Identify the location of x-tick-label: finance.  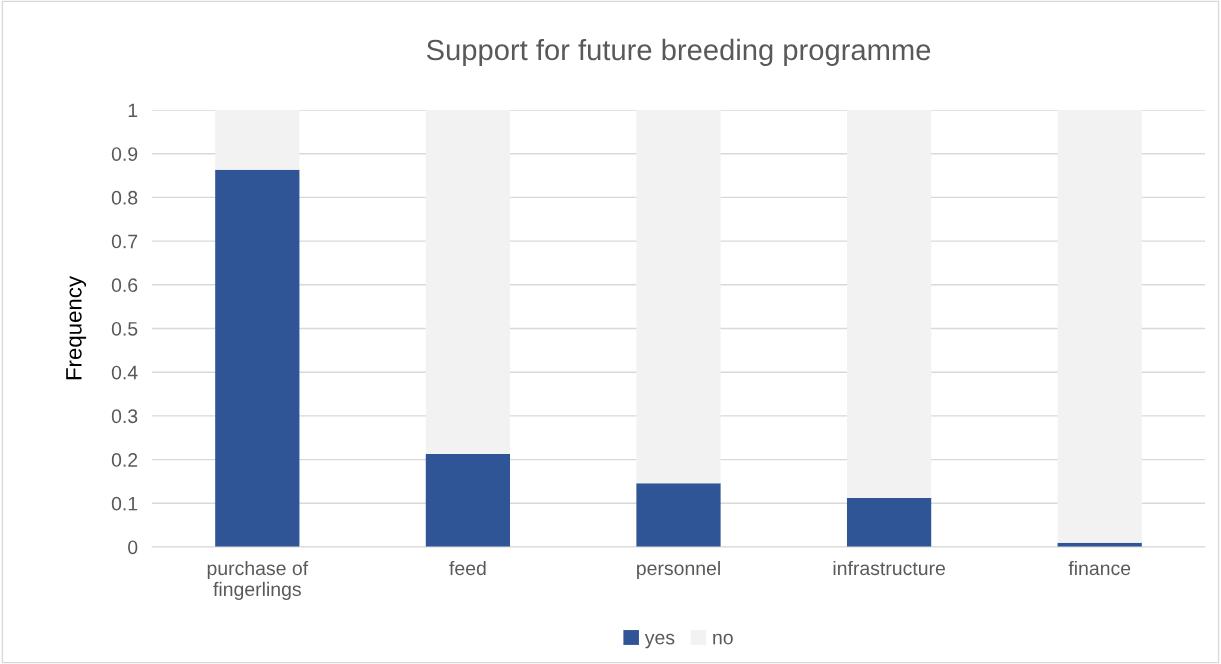
(1099, 568).